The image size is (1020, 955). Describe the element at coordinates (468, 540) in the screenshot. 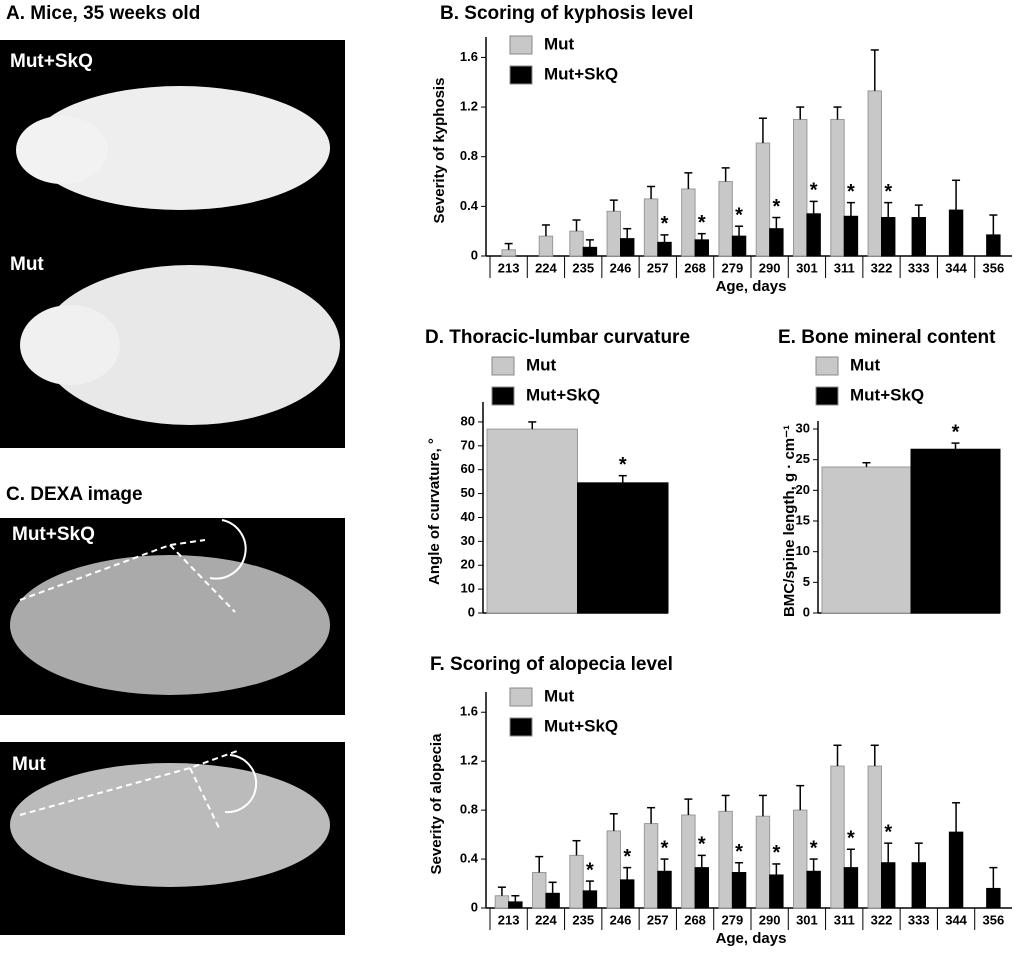

I see `y-tick-label: 30` at that location.